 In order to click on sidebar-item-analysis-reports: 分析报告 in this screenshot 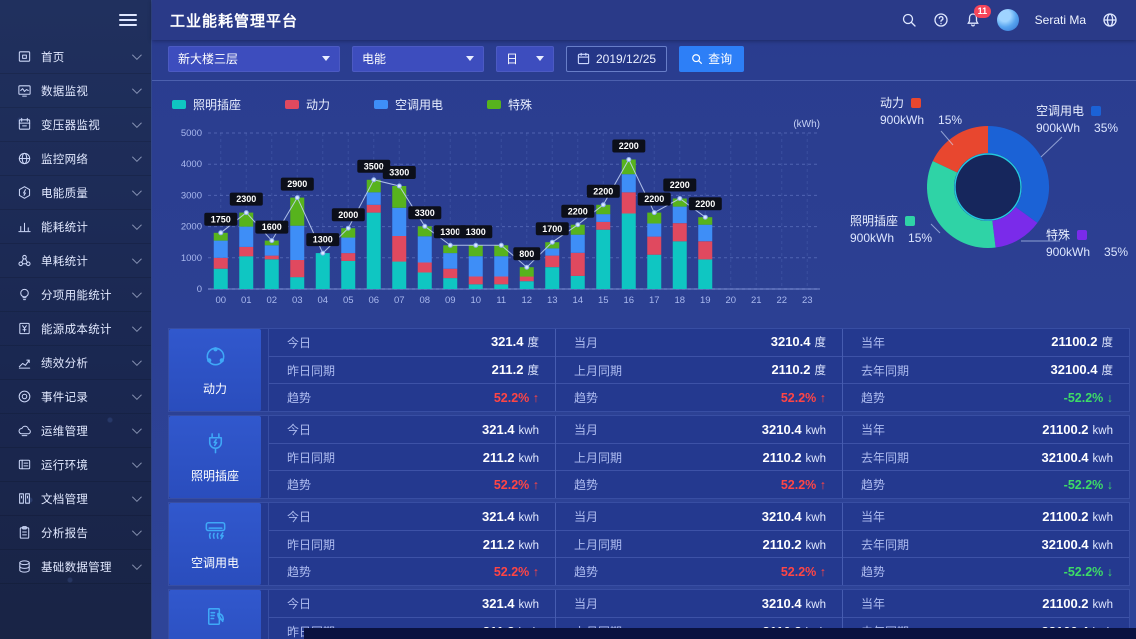, I will do `click(75, 533)`.